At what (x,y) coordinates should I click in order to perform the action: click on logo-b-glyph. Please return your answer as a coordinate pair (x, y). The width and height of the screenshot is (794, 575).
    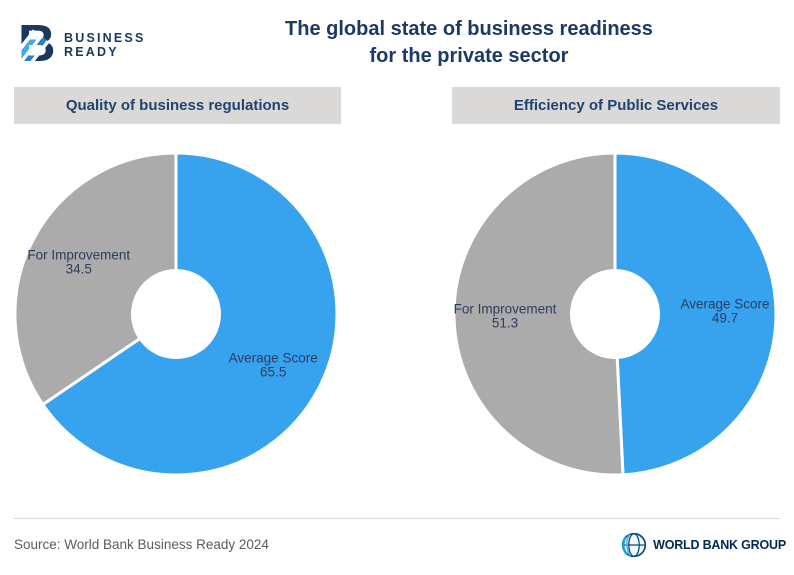
    Looking at the image, I should click on (38, 42).